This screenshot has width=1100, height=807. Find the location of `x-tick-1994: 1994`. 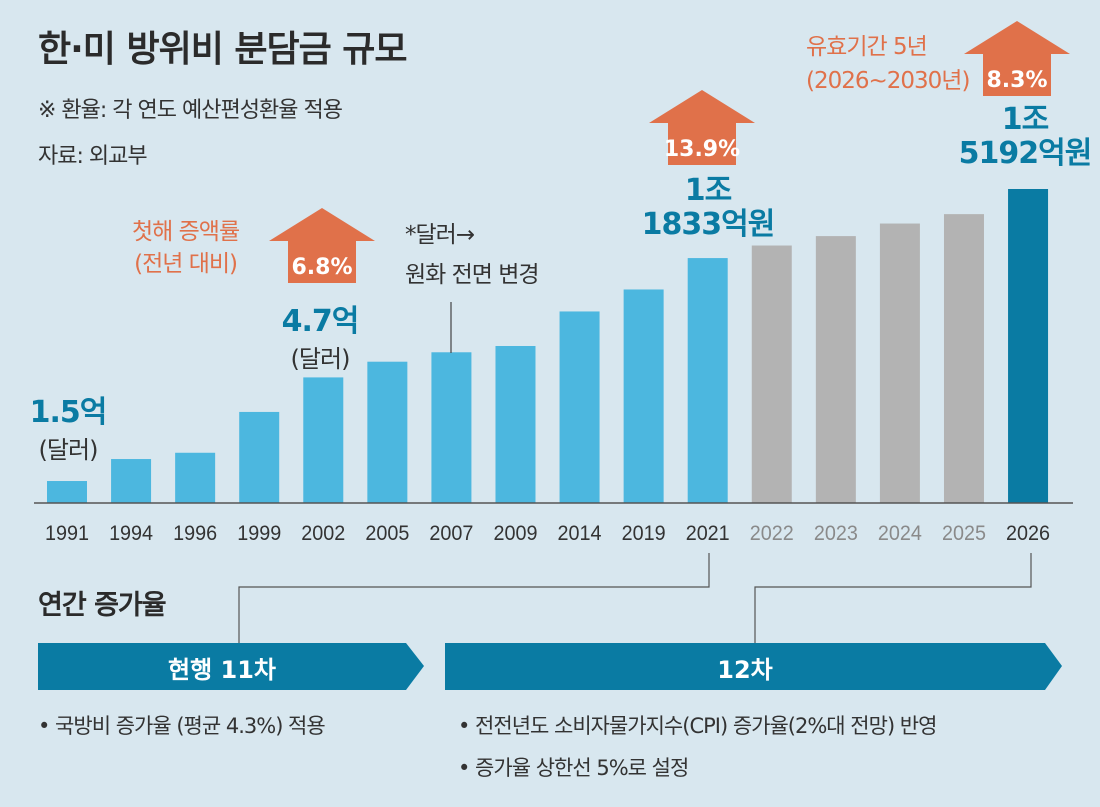

x-tick-1994: 1994 is located at coordinates (131, 533).